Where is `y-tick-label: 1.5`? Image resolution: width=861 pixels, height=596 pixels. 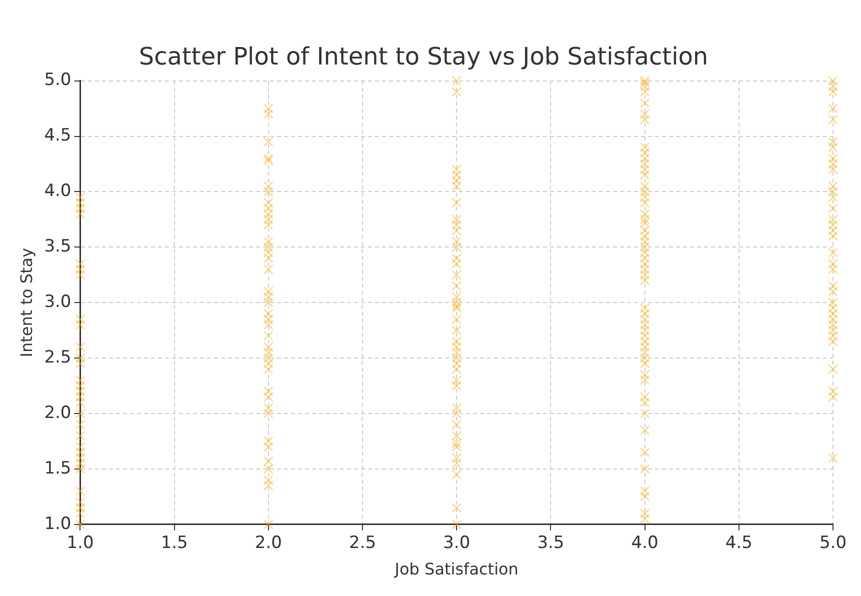
y-tick-label: 1.5 is located at coordinates (58, 468).